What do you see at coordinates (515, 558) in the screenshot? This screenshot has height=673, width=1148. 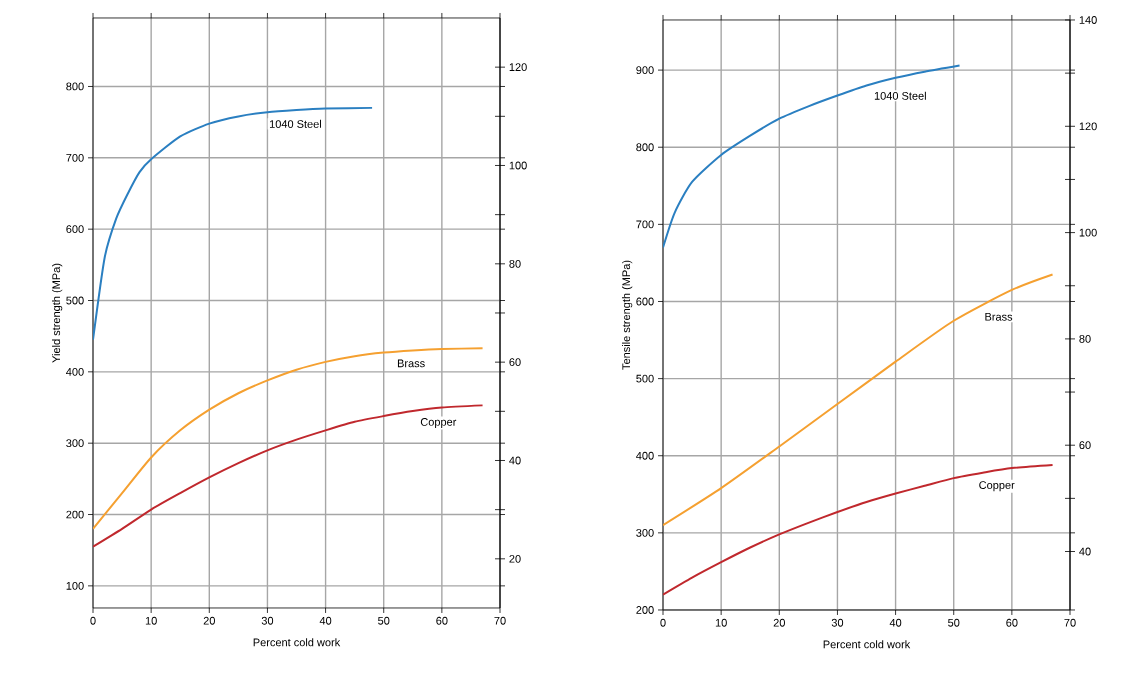 I see `y2-tick-label: 20` at bounding box center [515, 558].